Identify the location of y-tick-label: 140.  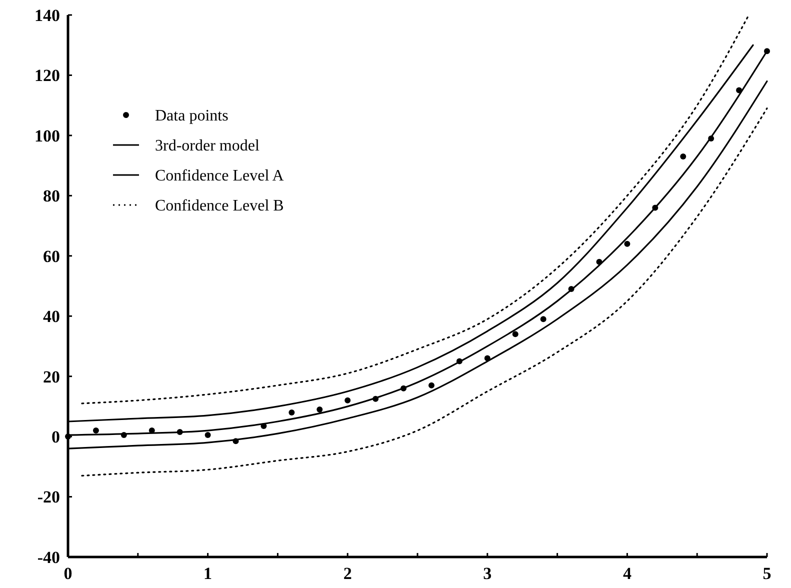
(47, 15).